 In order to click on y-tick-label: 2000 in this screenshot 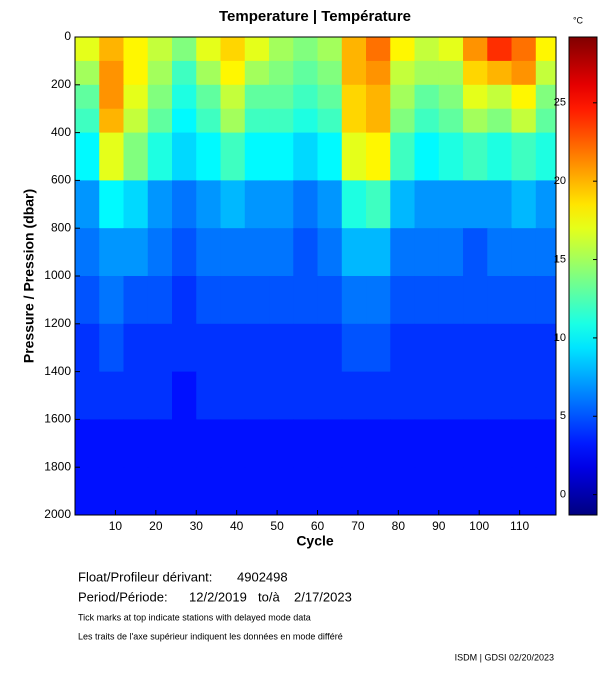, I will do `click(57, 514)`.